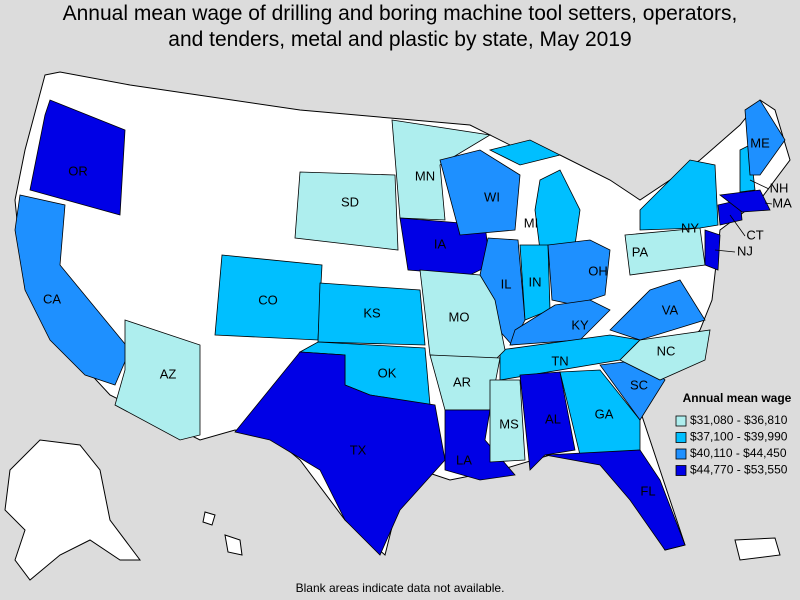 This screenshot has width=800, height=600. Describe the element at coordinates (358, 449) in the screenshot. I see `state-label: TX` at that location.